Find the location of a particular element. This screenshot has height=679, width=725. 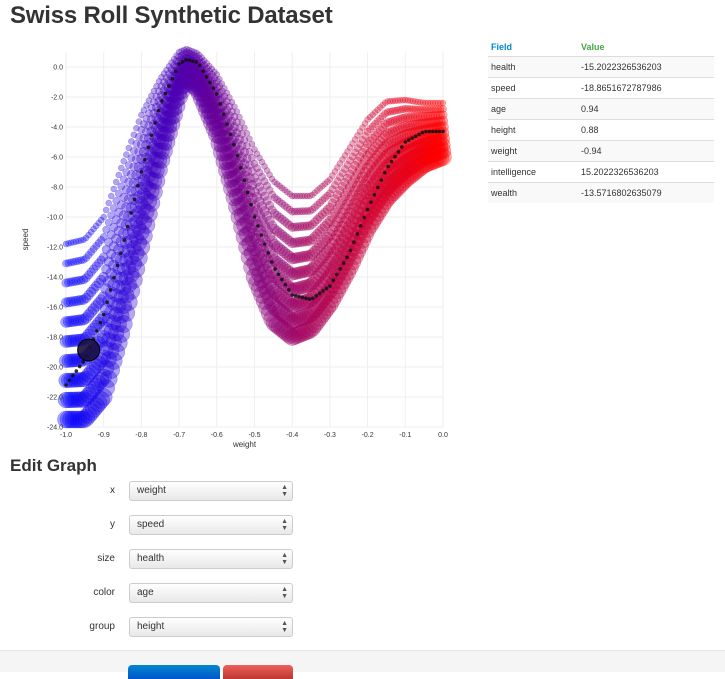

color-select: age ▲ ▼ is located at coordinates (211, 593).